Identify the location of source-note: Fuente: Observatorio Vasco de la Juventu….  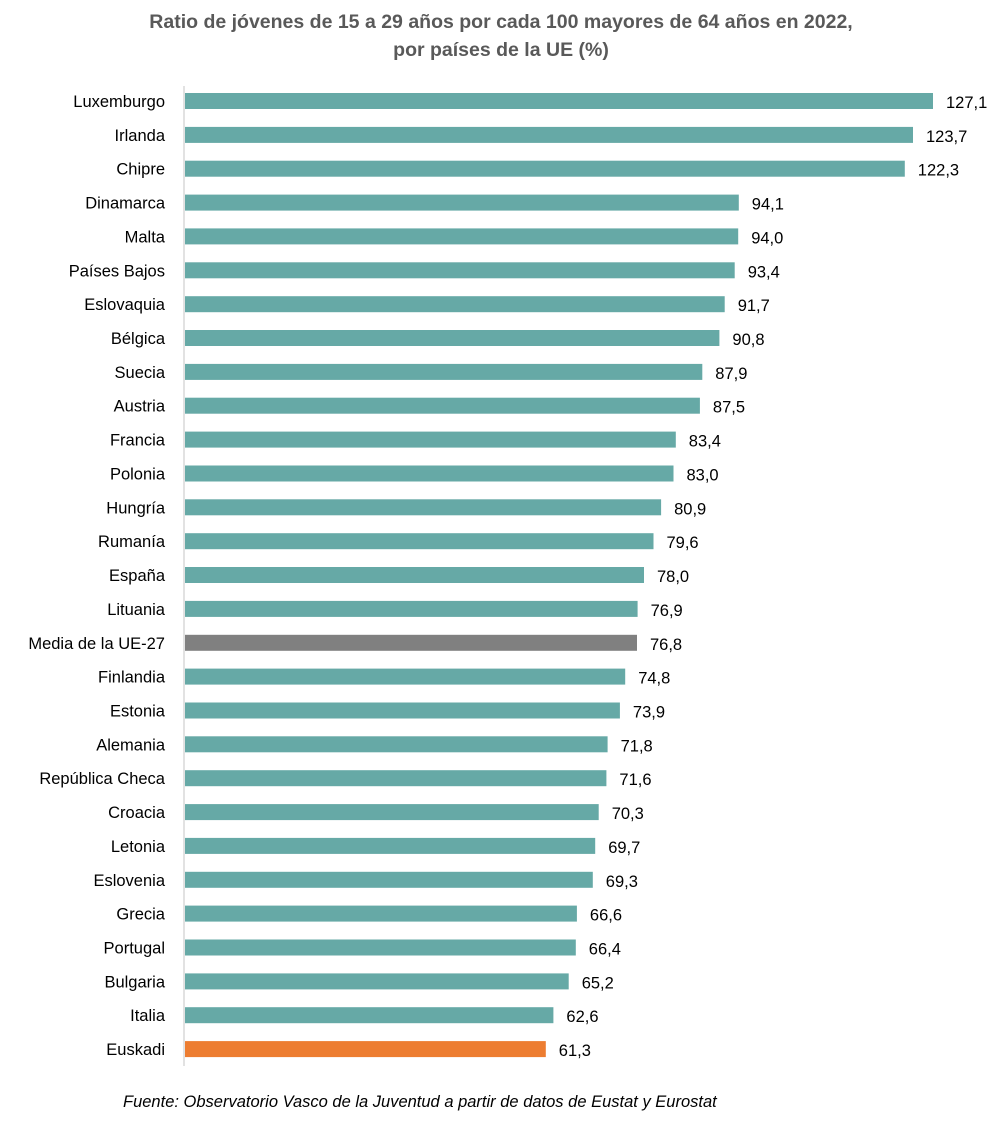
(420, 1102).